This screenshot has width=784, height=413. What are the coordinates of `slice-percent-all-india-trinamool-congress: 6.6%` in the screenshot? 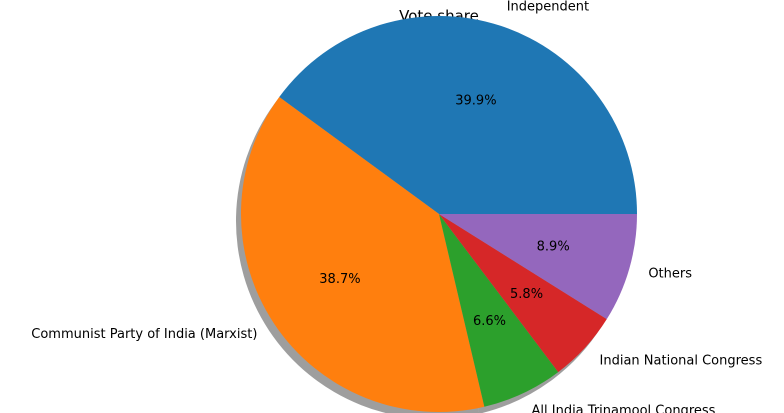 It's located at (489, 321).